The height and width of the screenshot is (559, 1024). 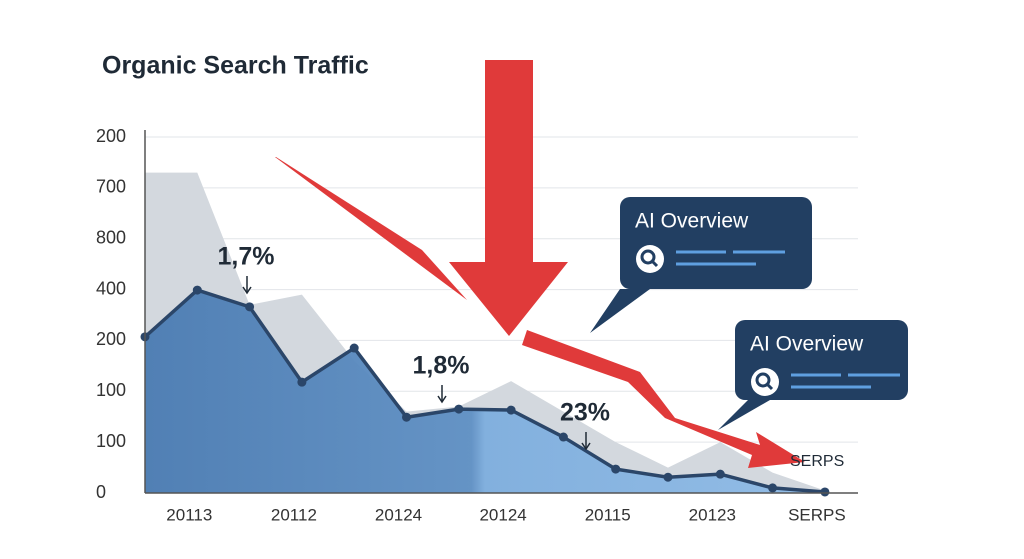 What do you see at coordinates (608, 514) in the screenshot?
I see `x-tick-label: 20115` at bounding box center [608, 514].